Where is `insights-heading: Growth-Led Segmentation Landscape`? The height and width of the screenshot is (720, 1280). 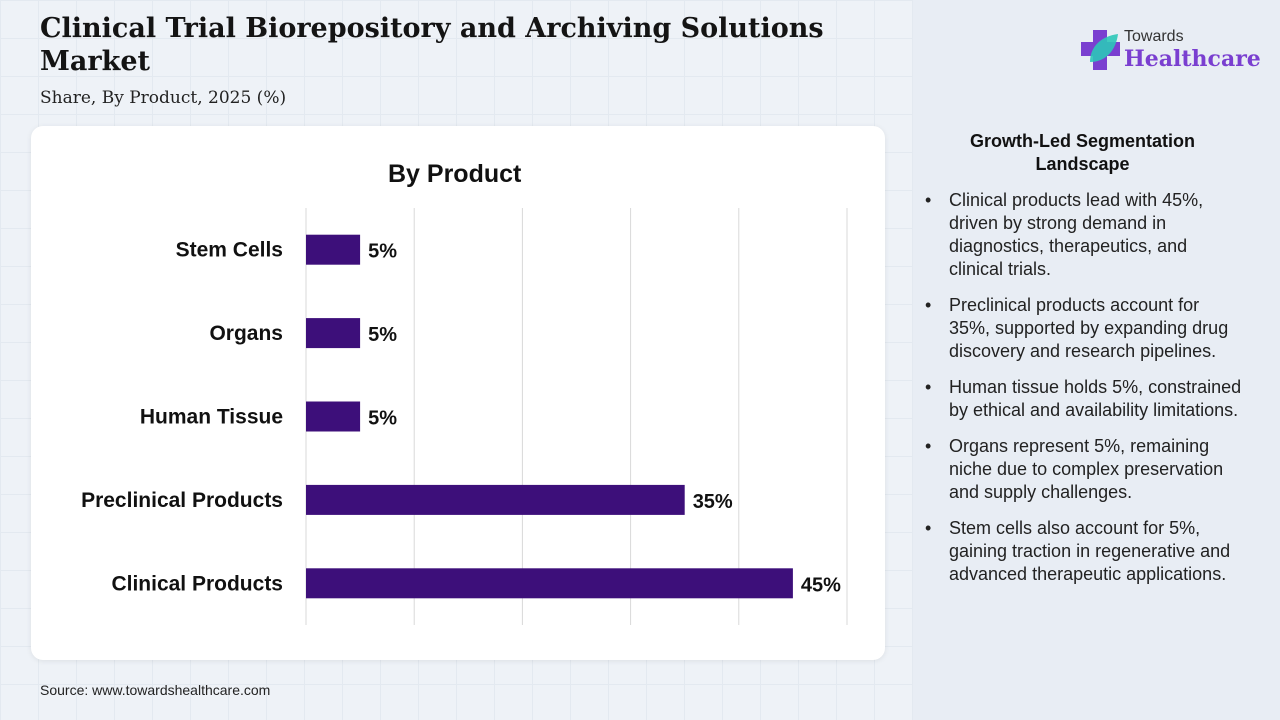 insights-heading: Growth-Led Segmentation Landscape is located at coordinates (1082, 152).